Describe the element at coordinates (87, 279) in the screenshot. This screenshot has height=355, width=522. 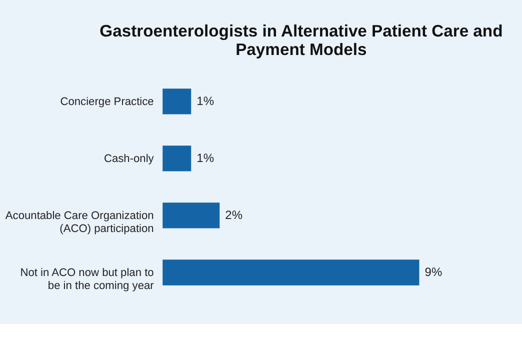
I see `y-tick-label: Not in ACO now but plan to be in the coming year` at that location.